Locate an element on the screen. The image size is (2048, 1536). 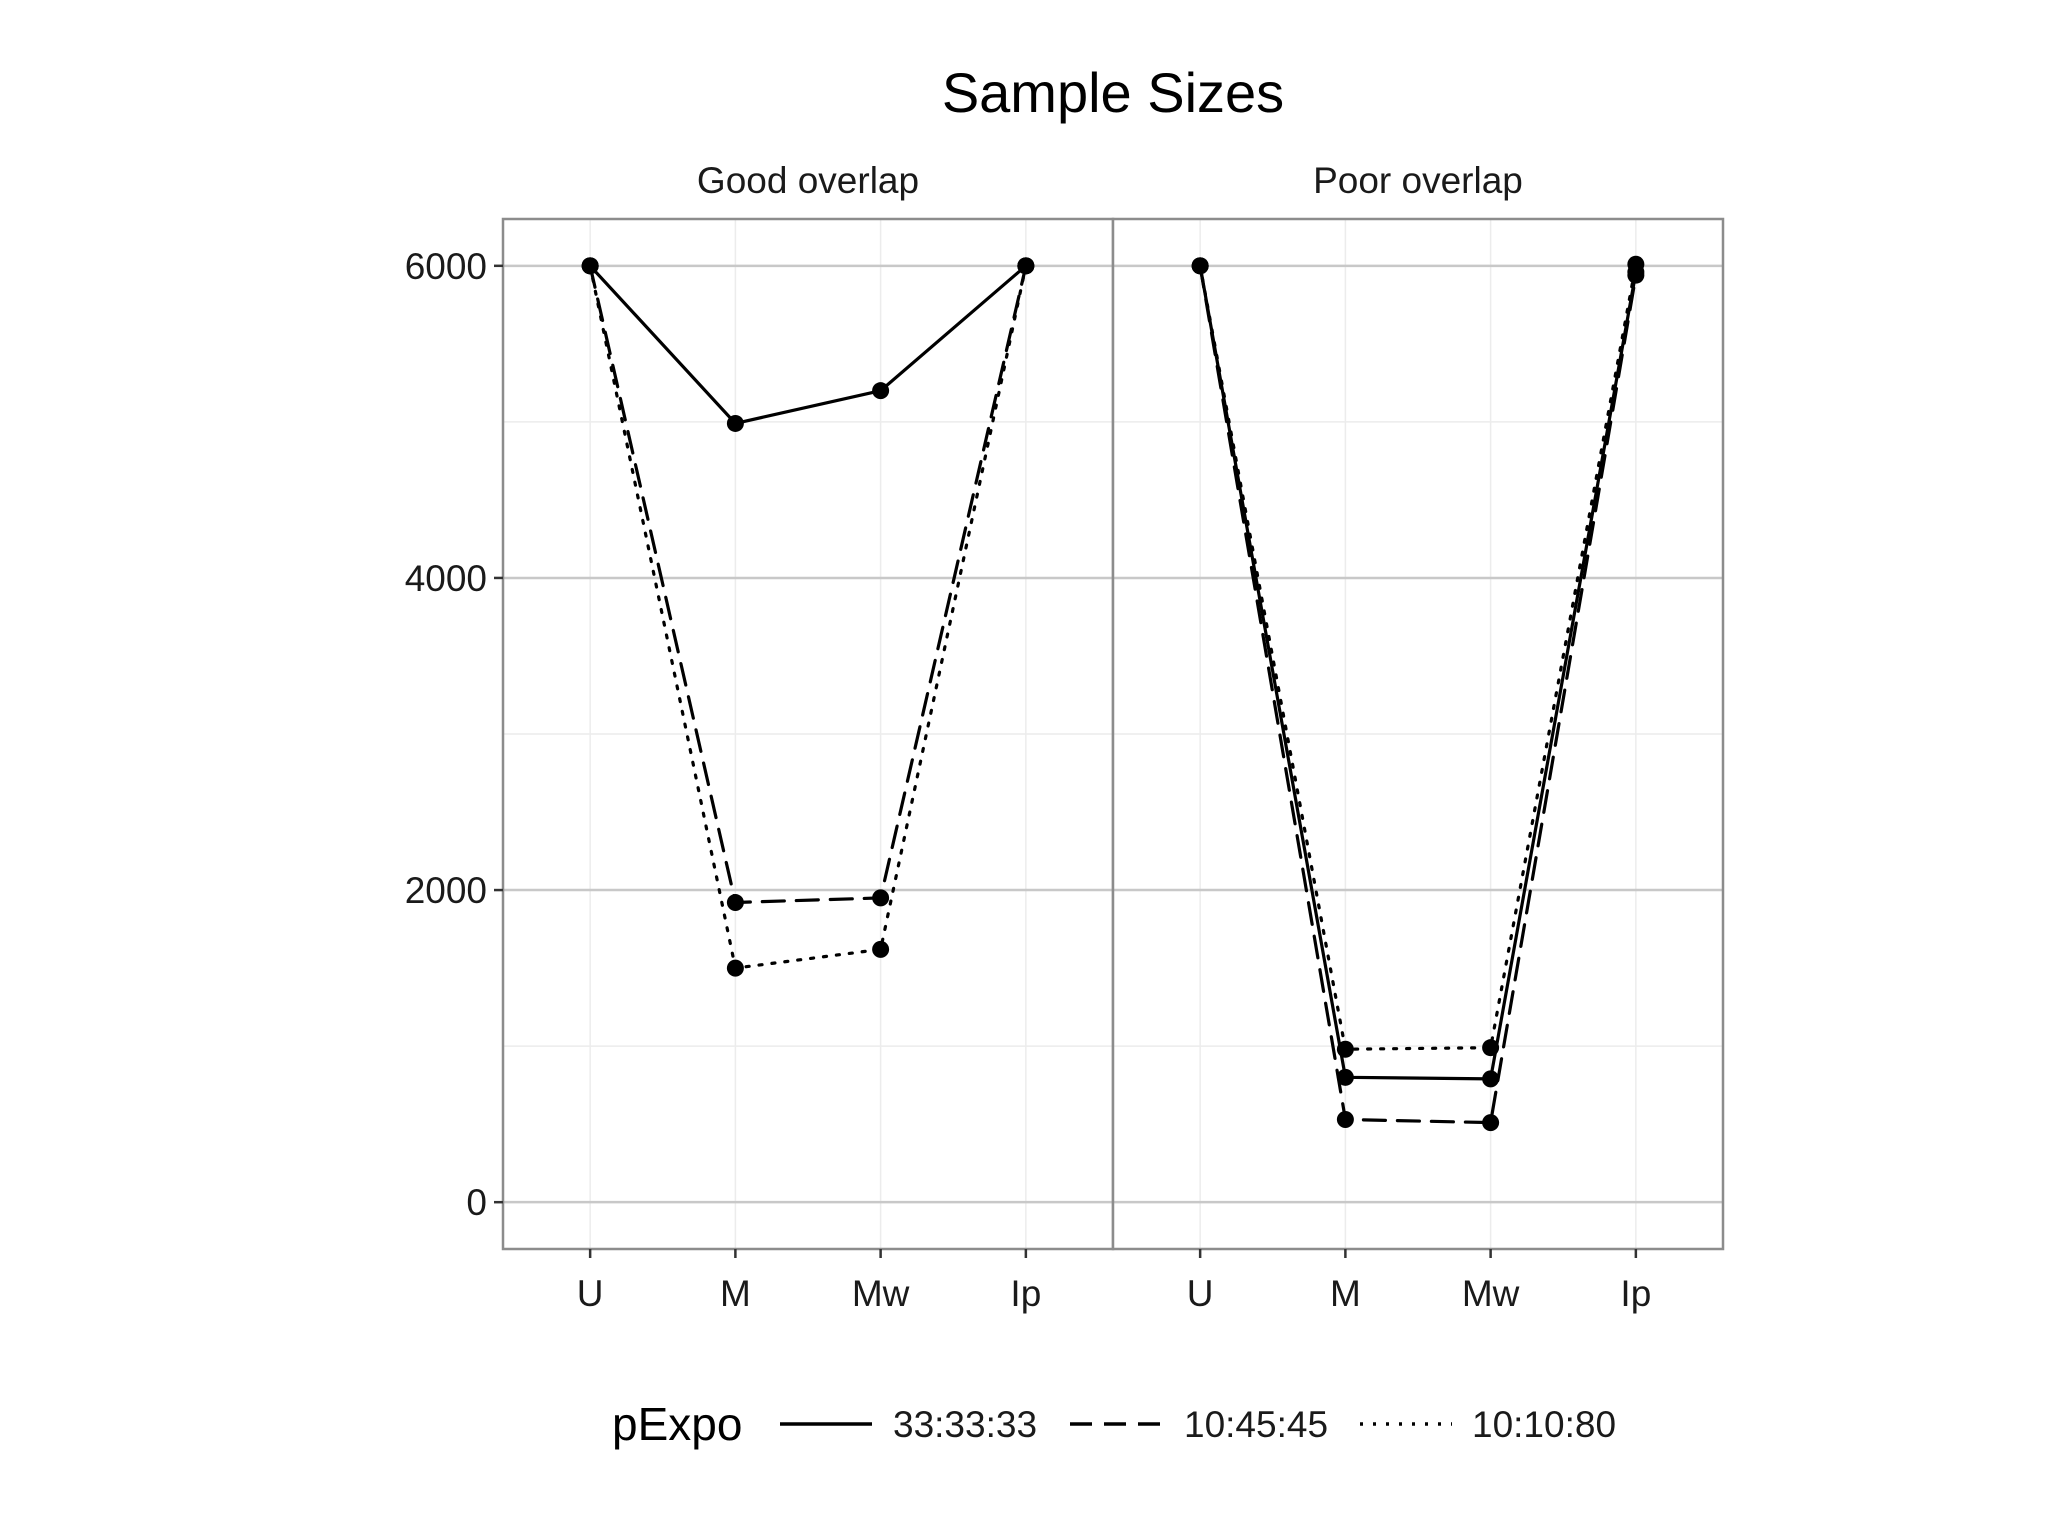
legend-label: 10:45:45 is located at coordinates (1256, 1424).